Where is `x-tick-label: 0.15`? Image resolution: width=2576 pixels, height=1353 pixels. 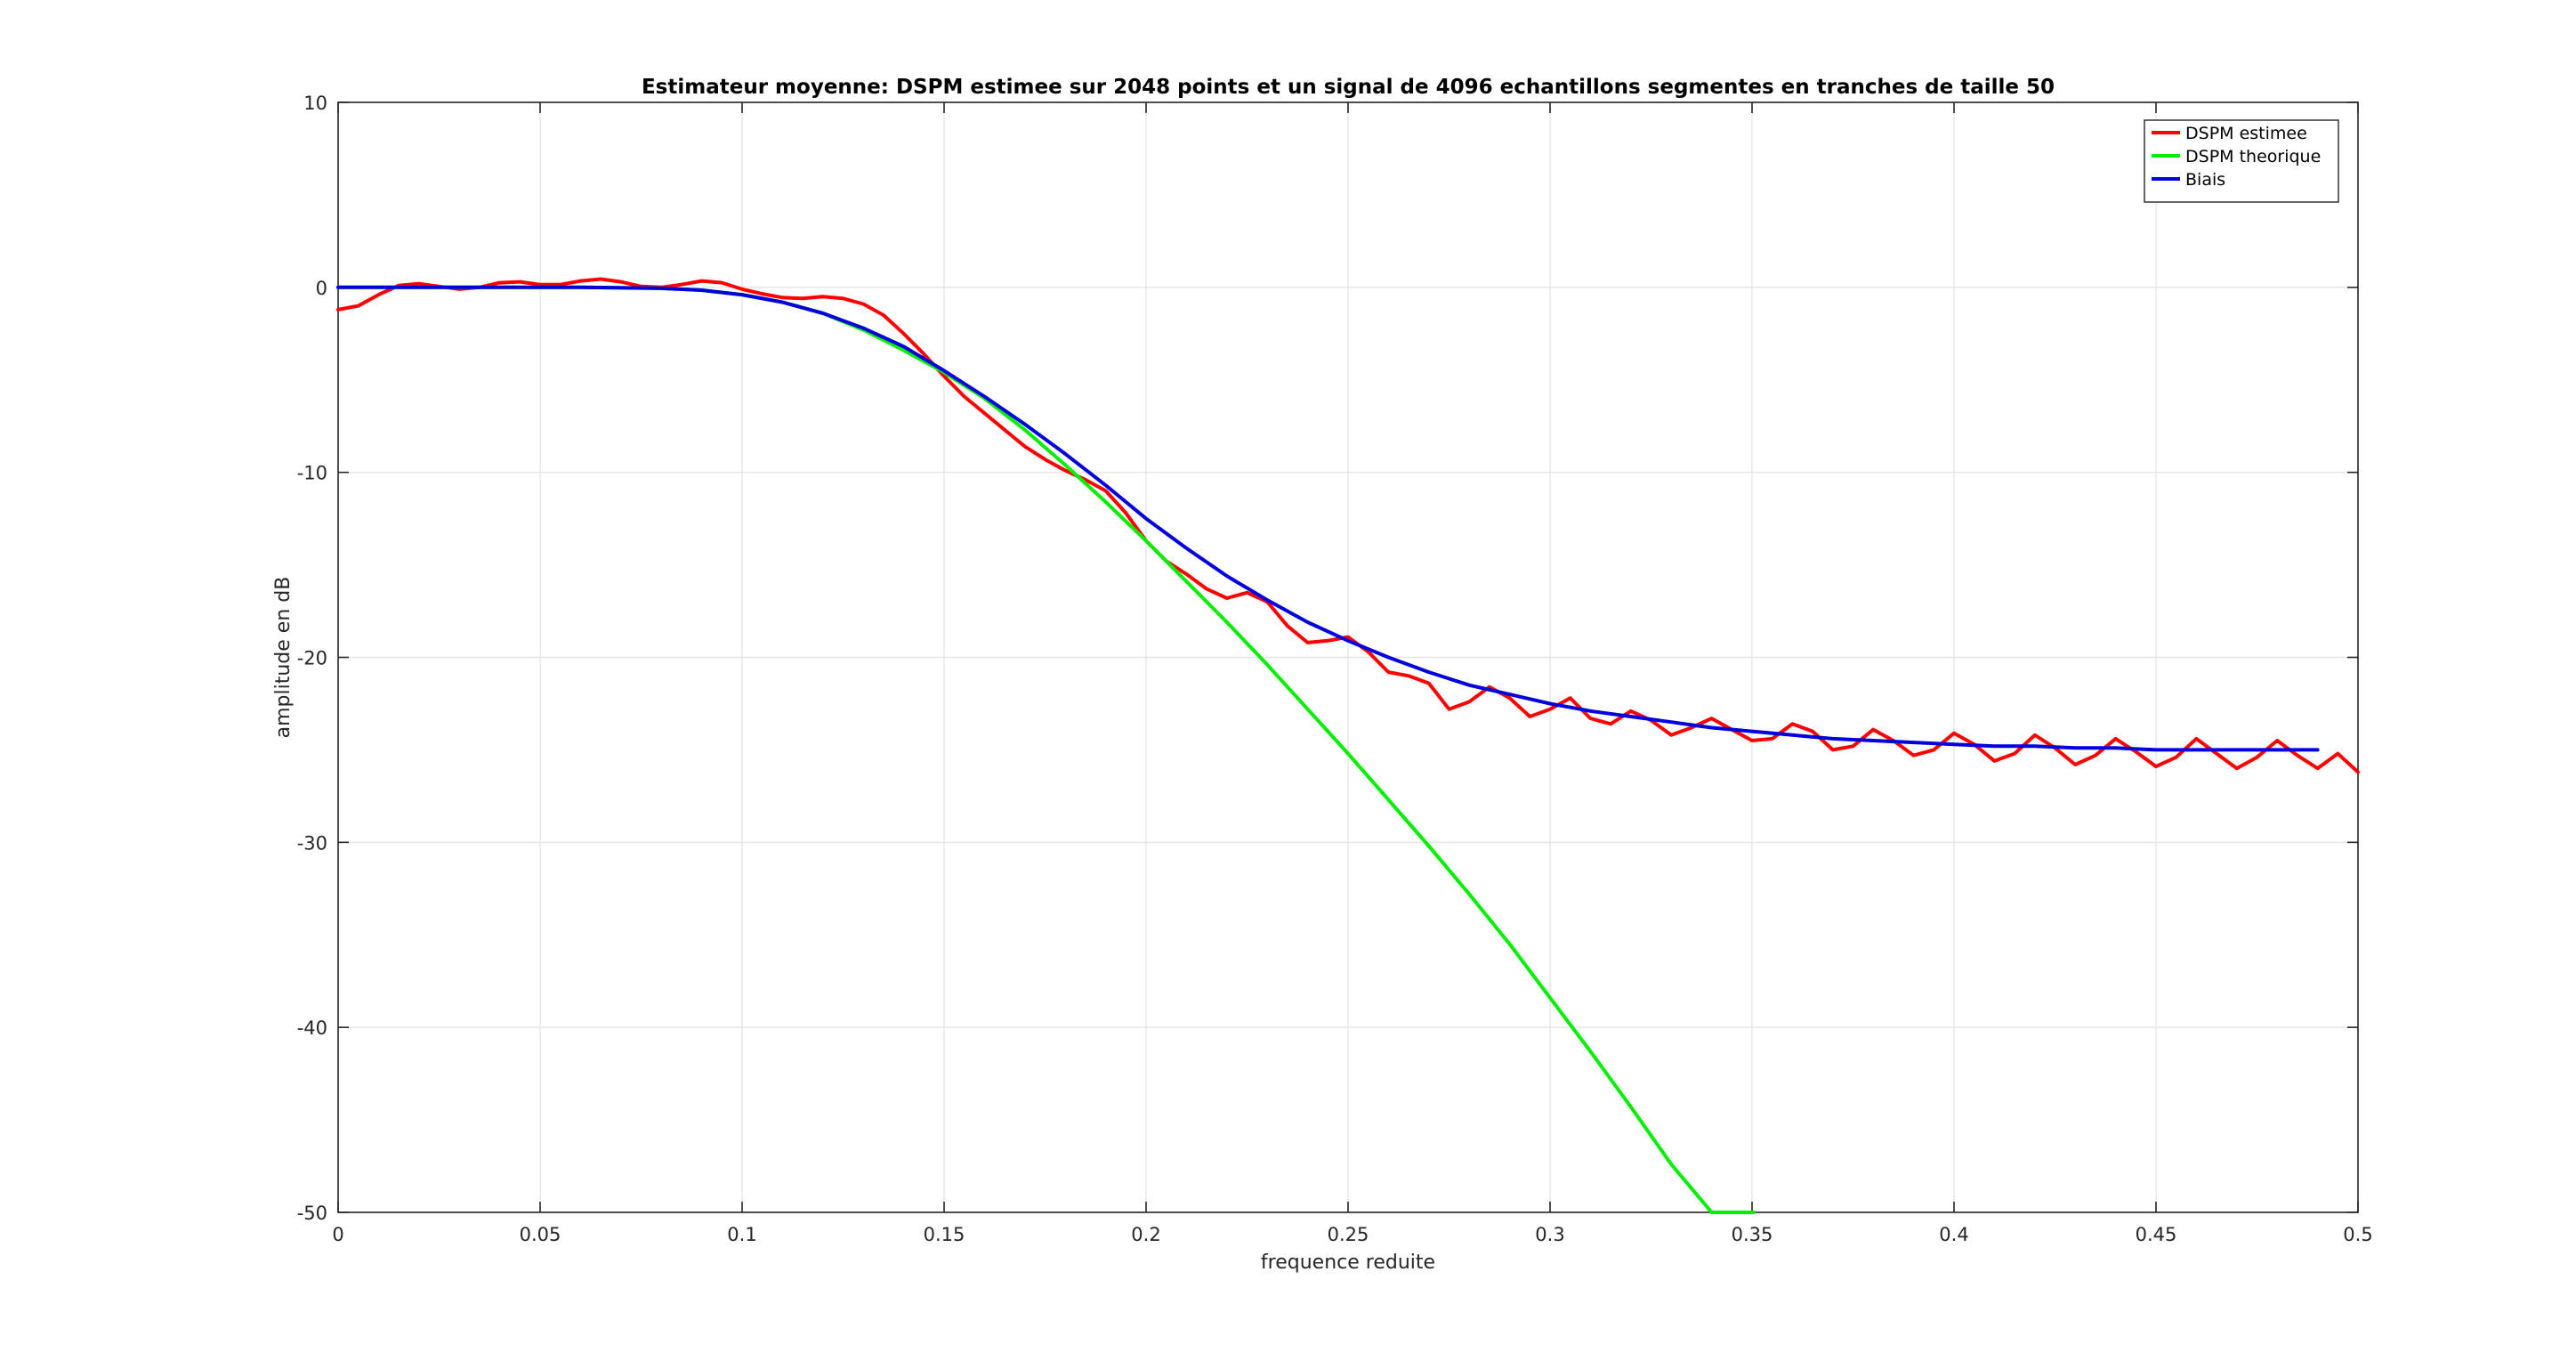
x-tick-label: 0.15 is located at coordinates (944, 1234).